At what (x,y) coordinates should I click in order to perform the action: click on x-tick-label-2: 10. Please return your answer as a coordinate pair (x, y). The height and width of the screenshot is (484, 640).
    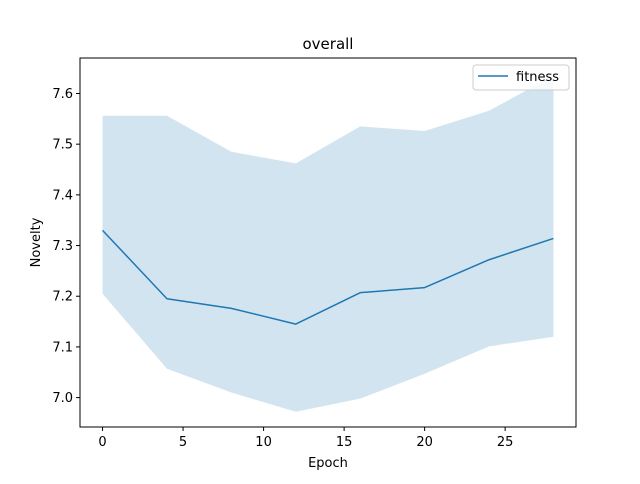
    Looking at the image, I should click on (263, 442).